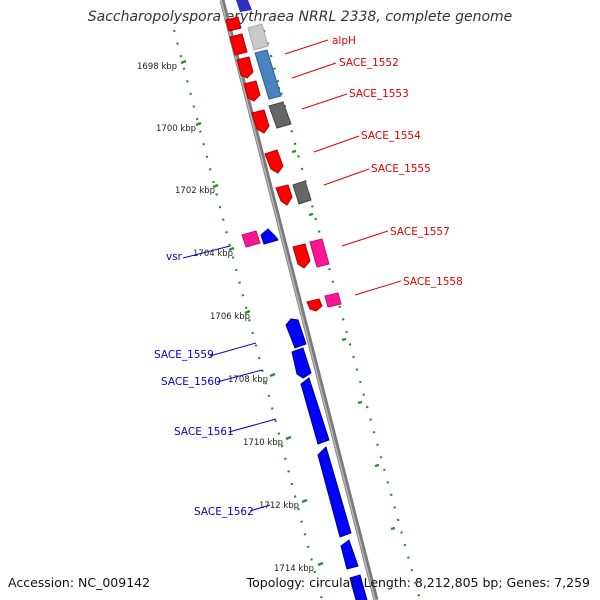  What do you see at coordinates (369, 63) in the screenshot?
I see `gene-label-sace-1552: SACE_1552` at bounding box center [369, 63].